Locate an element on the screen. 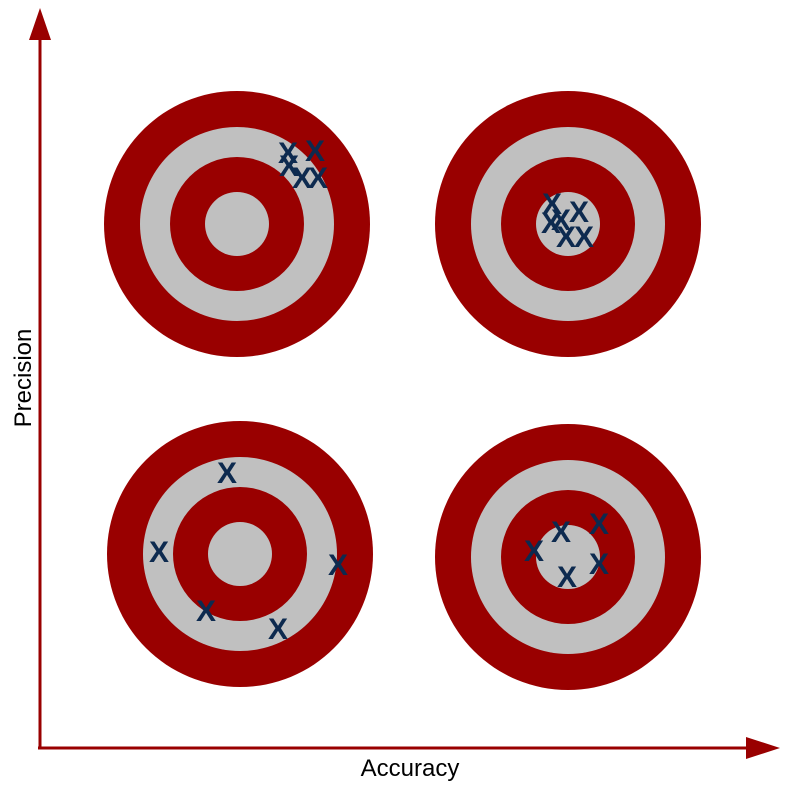  target-top-left is located at coordinates (237, 224).